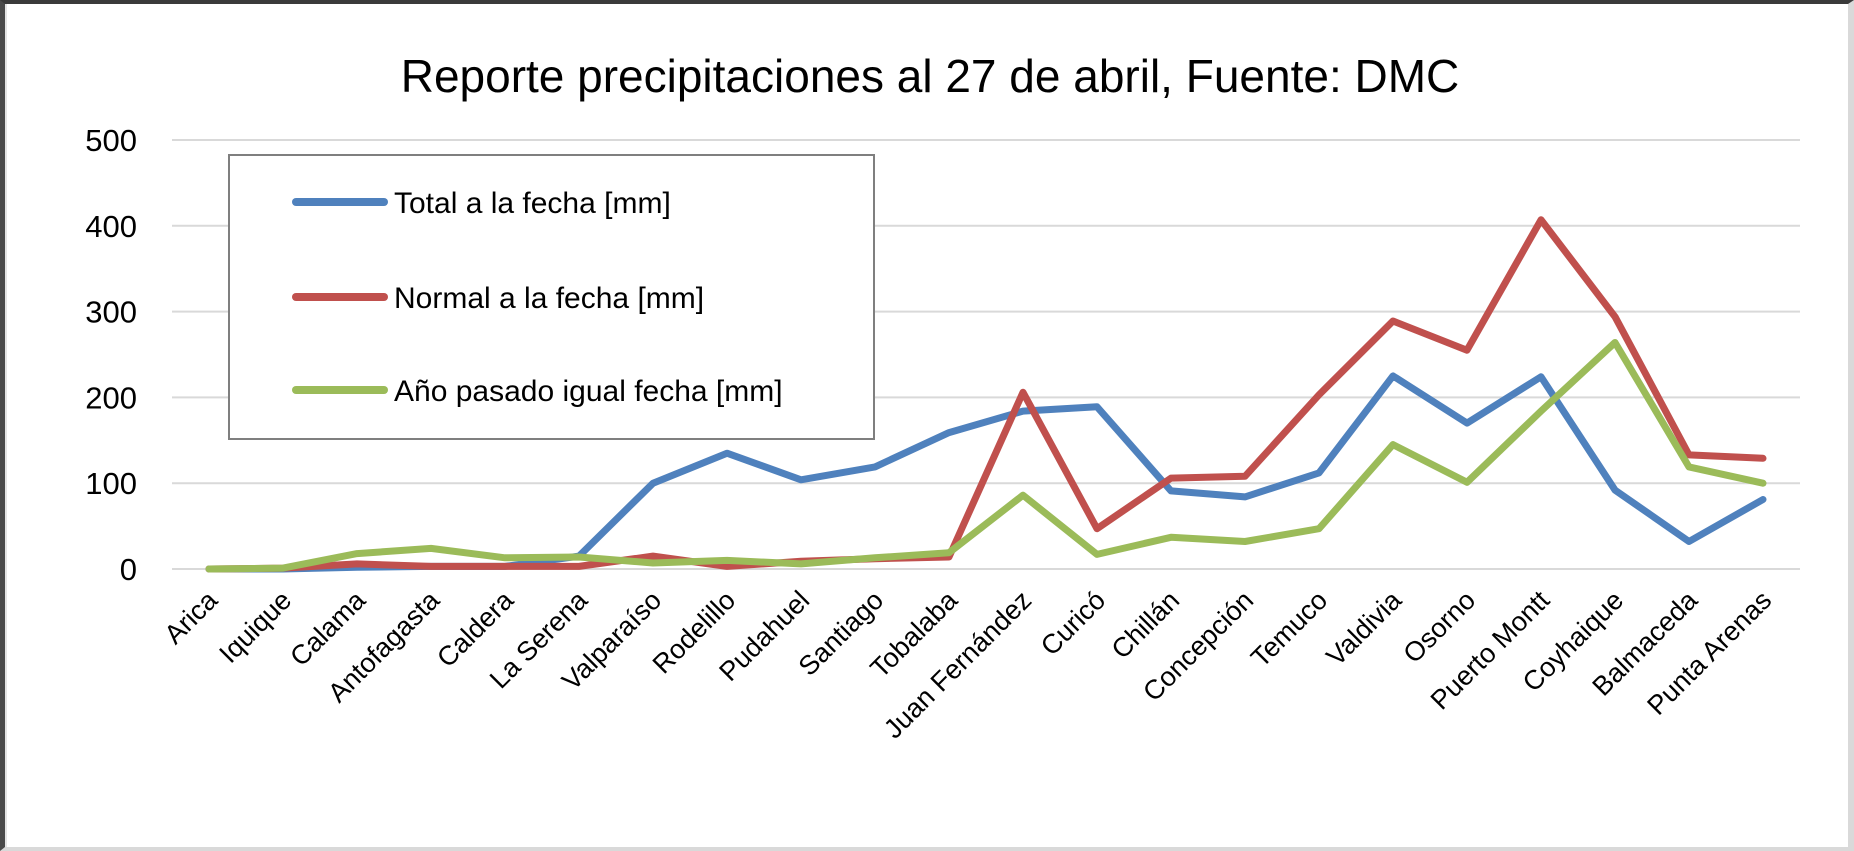 The height and width of the screenshot is (851, 1854). What do you see at coordinates (111, 226) in the screenshot?
I see `y-tick-label: 400` at bounding box center [111, 226].